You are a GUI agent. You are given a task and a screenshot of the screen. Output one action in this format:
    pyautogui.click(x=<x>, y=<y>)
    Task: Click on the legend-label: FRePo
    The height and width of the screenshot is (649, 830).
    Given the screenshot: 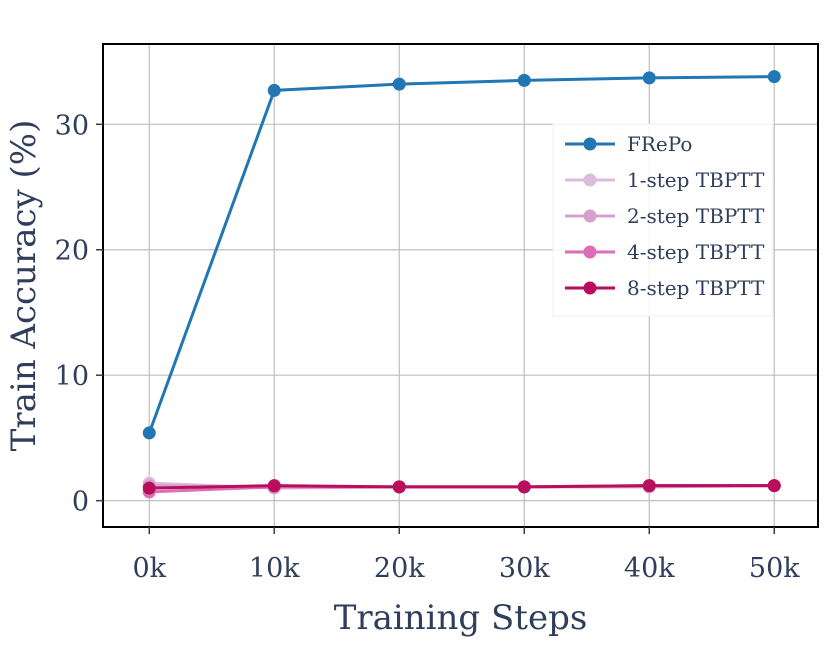 What is the action you would take?
    pyautogui.click(x=659, y=144)
    